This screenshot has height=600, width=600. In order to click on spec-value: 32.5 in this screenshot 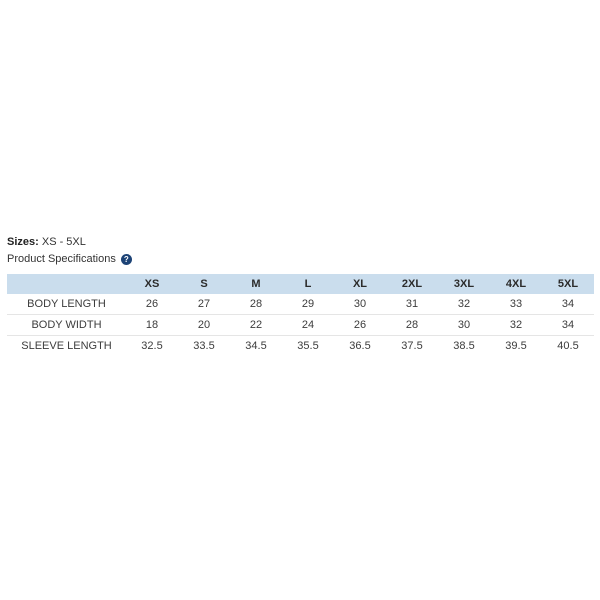, I will do `click(152, 346)`.